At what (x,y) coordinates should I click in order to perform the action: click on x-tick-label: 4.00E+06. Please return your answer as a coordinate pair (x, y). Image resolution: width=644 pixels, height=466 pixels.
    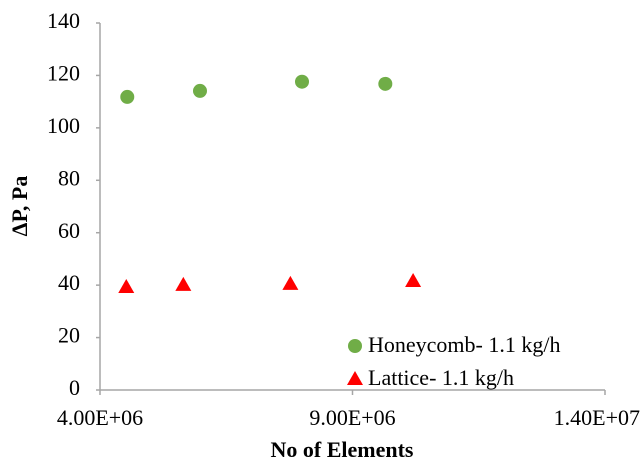
    Looking at the image, I should click on (100, 417).